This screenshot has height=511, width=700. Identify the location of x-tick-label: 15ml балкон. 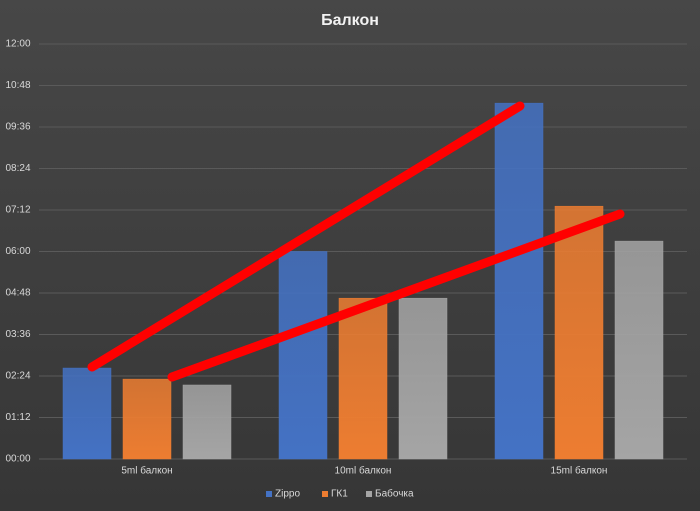
(579, 471).